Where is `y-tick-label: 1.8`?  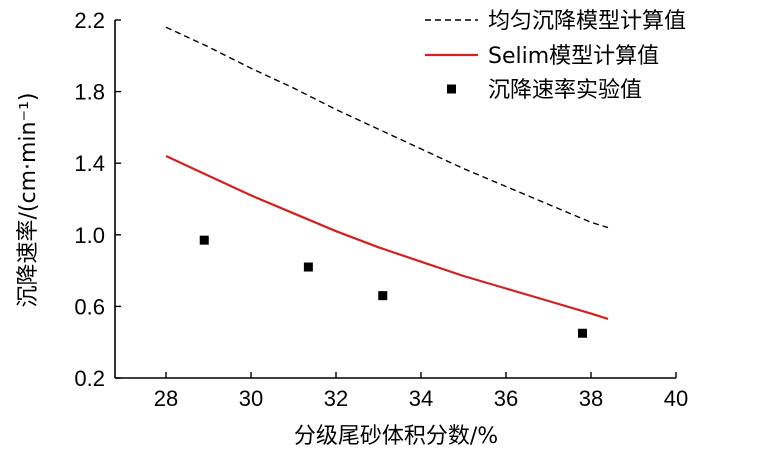 y-tick-label: 1.8 is located at coordinates (89, 92).